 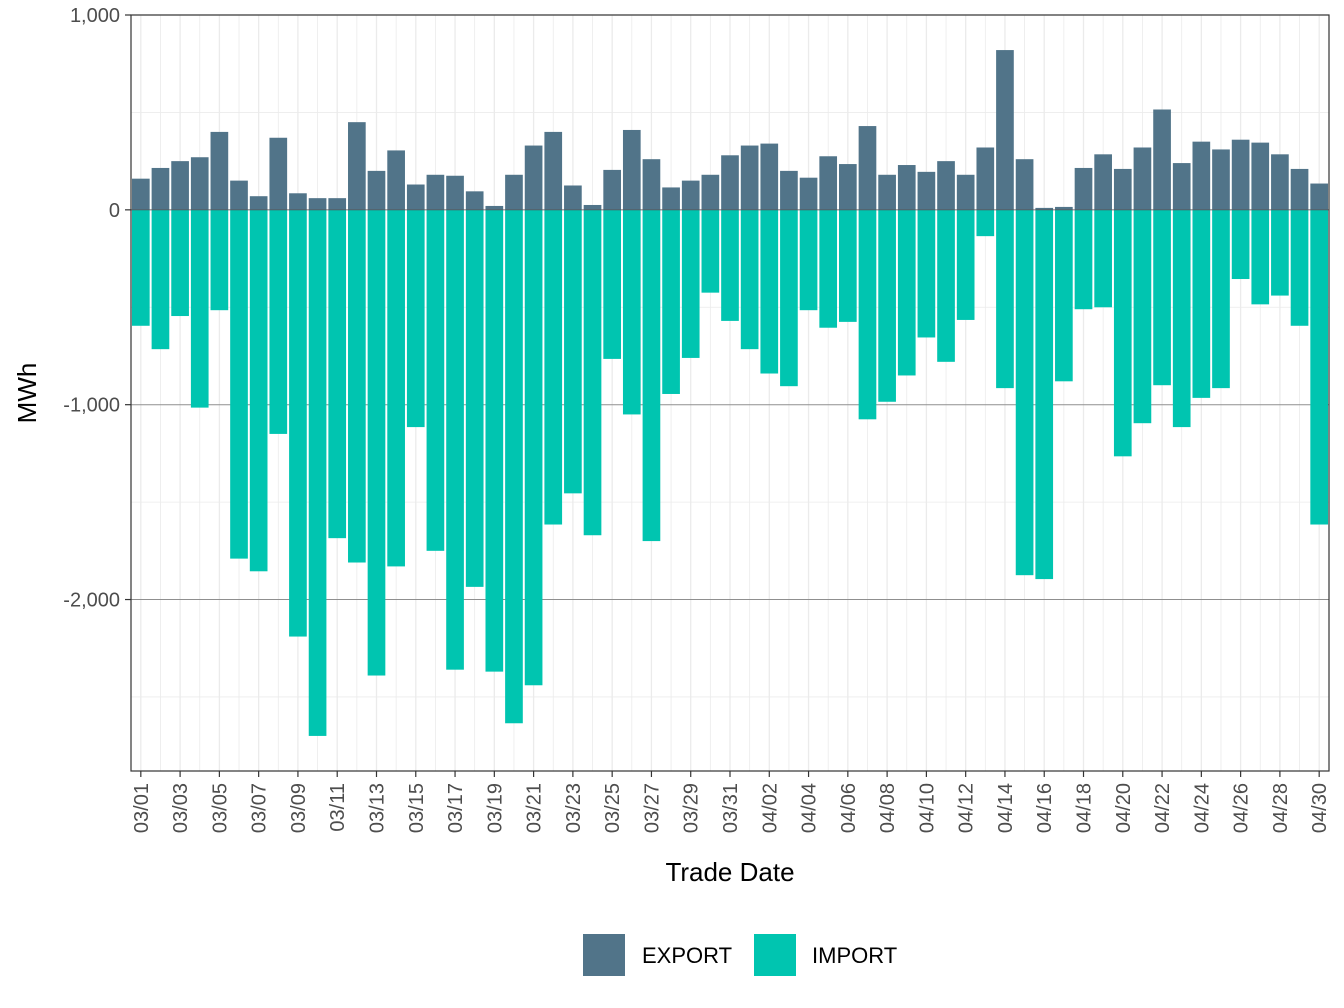 What do you see at coordinates (456, 808) in the screenshot?
I see `x-tick-label: 03/17` at bounding box center [456, 808].